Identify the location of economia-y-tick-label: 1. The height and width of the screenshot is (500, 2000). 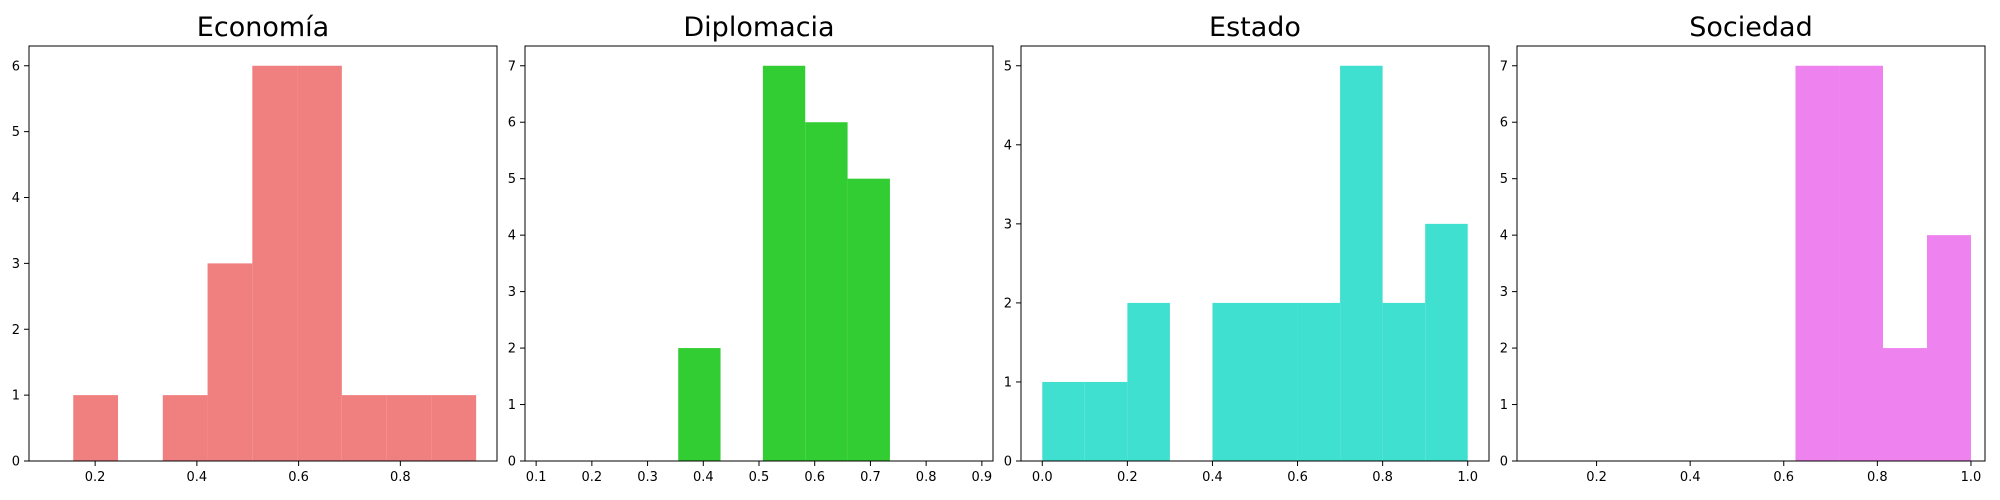
(16, 396).